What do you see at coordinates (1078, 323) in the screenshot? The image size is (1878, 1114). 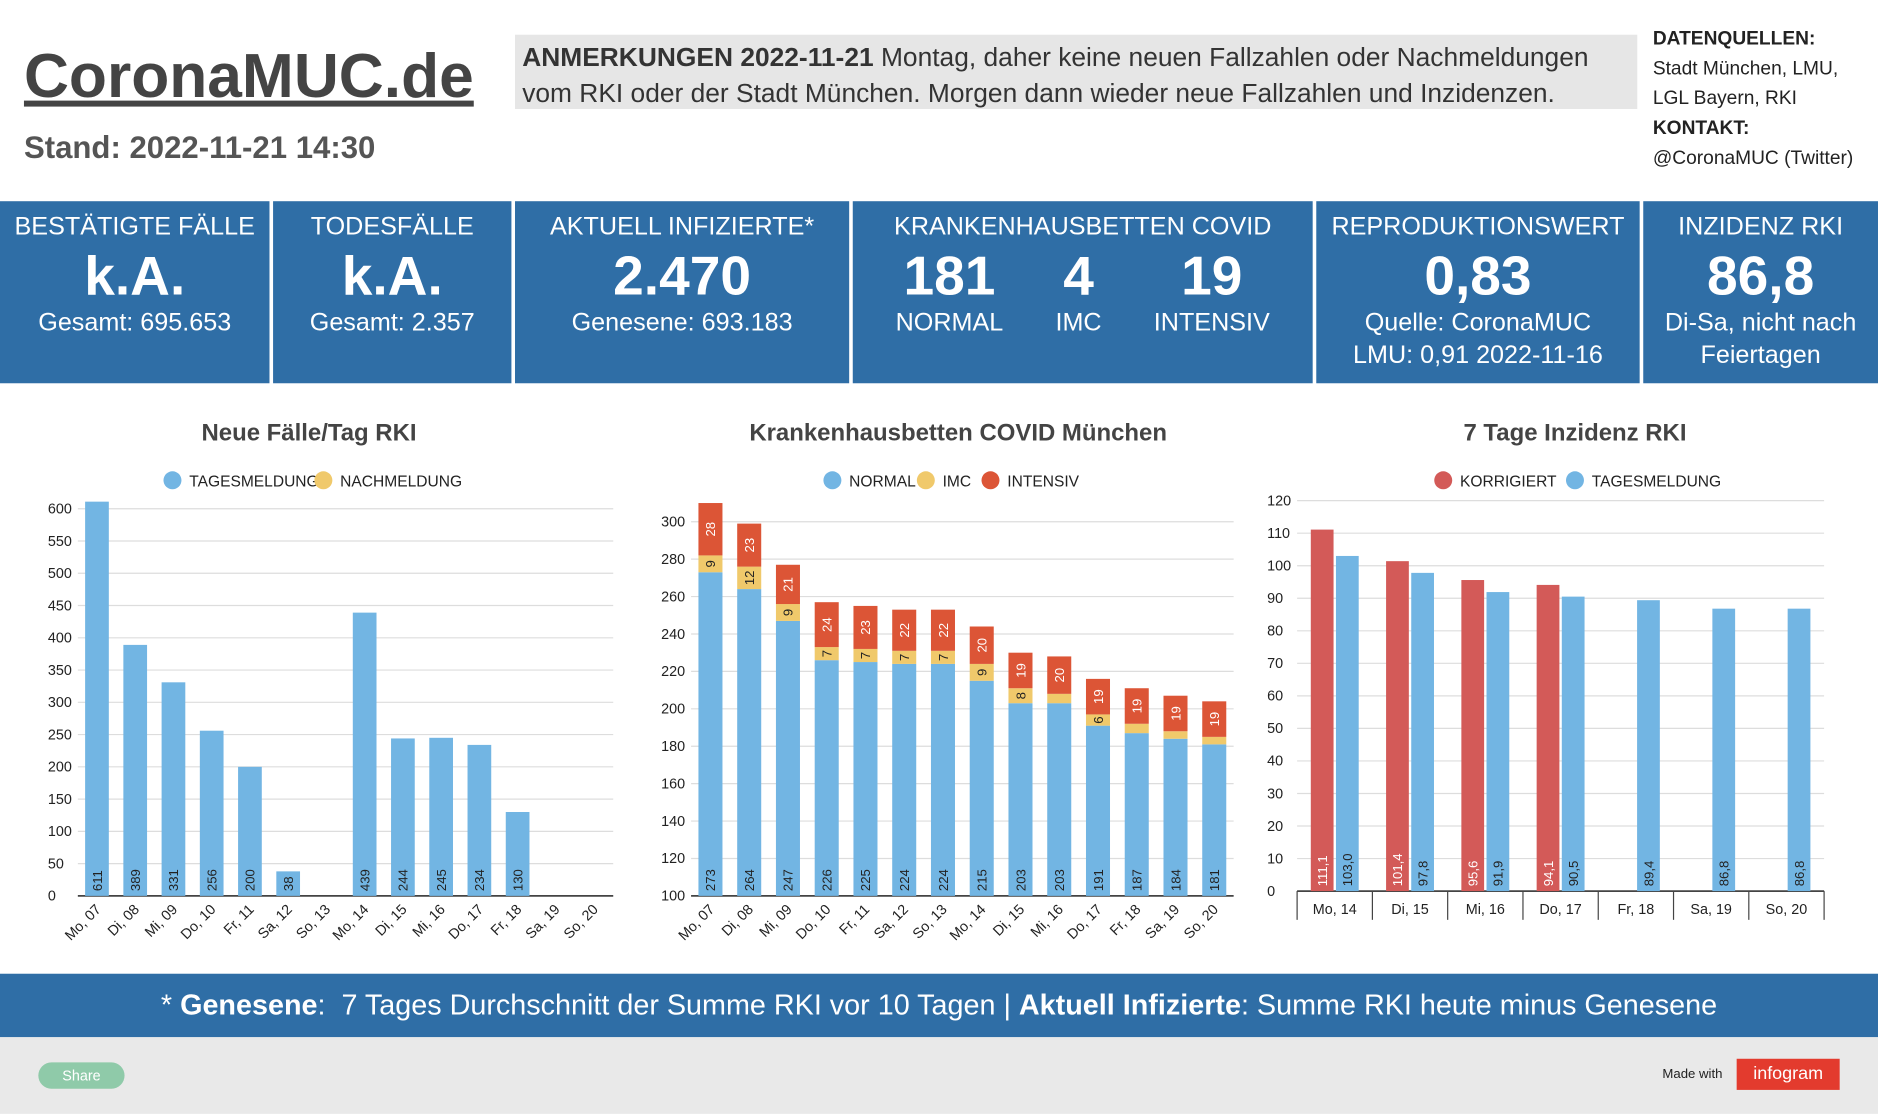 I see `kpi-label: IMC` at bounding box center [1078, 323].